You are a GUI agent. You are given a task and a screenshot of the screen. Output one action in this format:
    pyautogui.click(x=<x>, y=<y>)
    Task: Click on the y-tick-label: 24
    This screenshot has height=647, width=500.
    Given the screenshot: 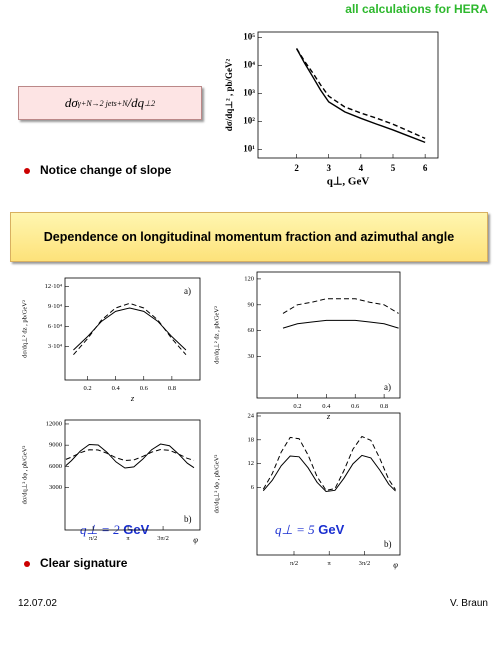 What is the action you would take?
    pyautogui.click(x=251, y=415)
    